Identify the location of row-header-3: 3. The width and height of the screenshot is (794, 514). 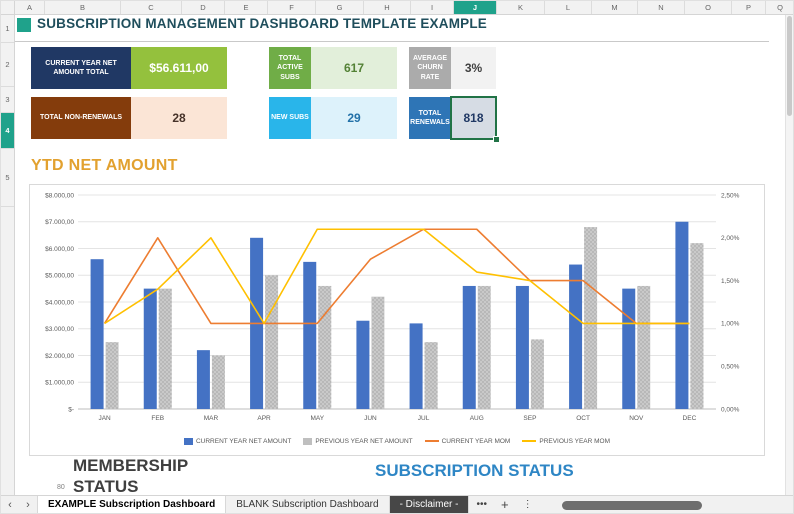
(7, 100).